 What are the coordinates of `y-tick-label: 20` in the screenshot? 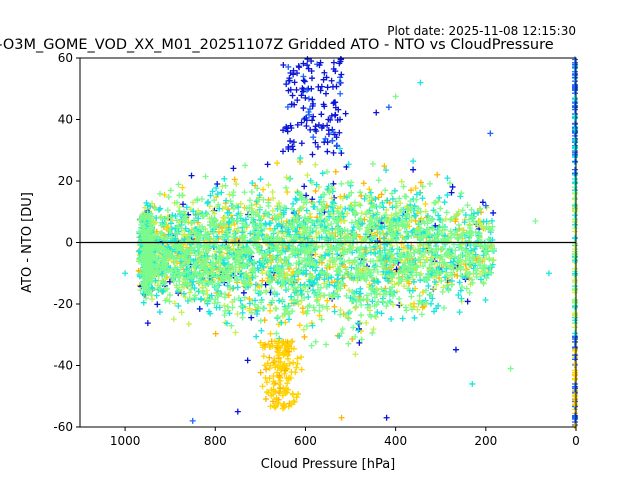 It's located at (65, 181).